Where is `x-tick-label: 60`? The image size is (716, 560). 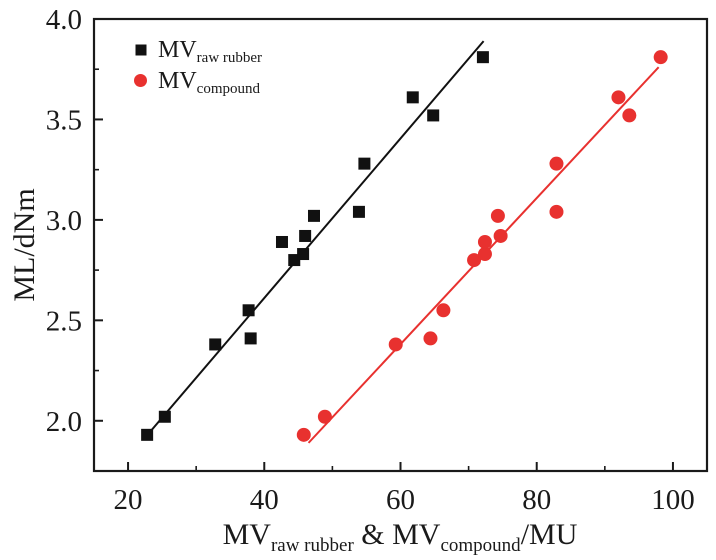
x-tick-label: 60 is located at coordinates (400, 500).